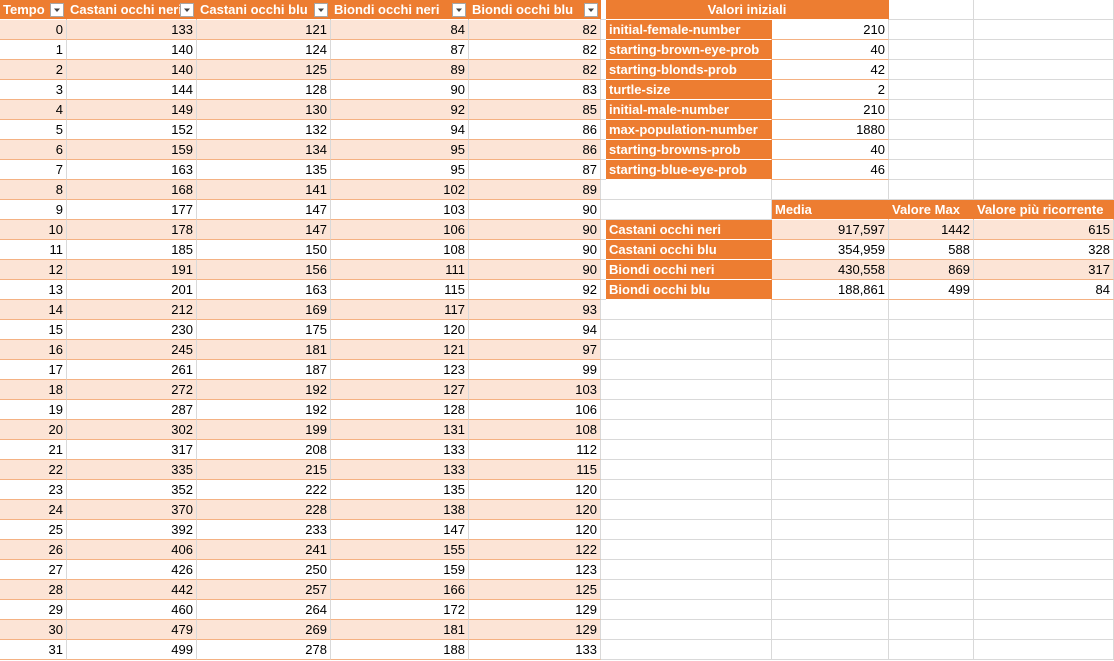 This screenshot has width=1114, height=661. What do you see at coordinates (132, 470) in the screenshot?
I see `table-cell: 335` at bounding box center [132, 470].